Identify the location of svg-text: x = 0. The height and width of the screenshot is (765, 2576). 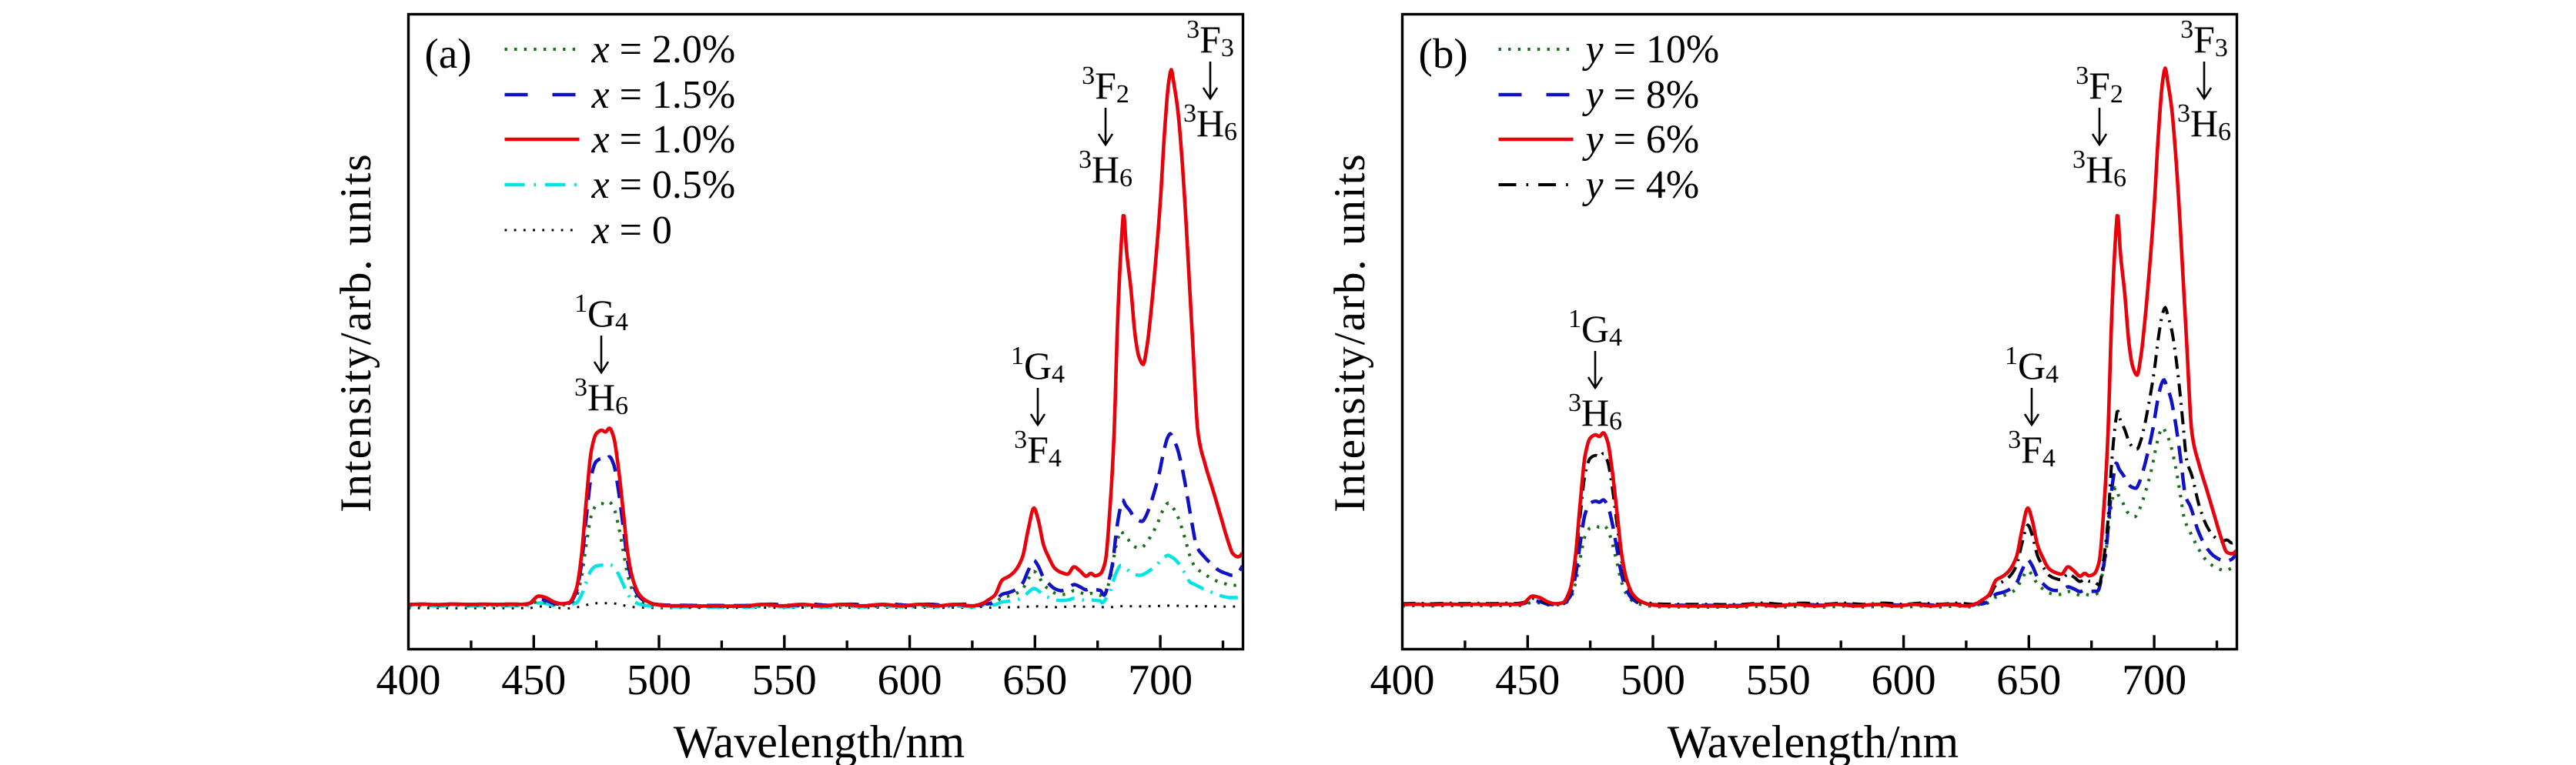
(632, 230).